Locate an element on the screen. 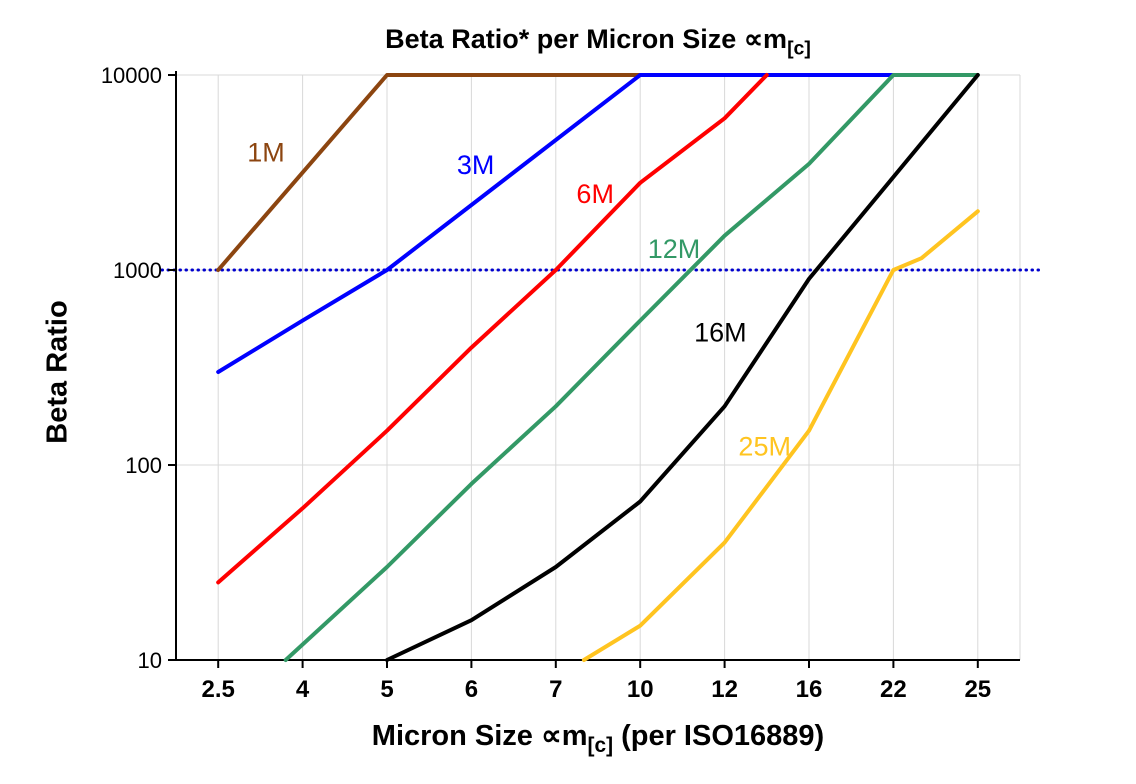 The image size is (1136, 784). x-tick-label: 7 is located at coordinates (555, 689).